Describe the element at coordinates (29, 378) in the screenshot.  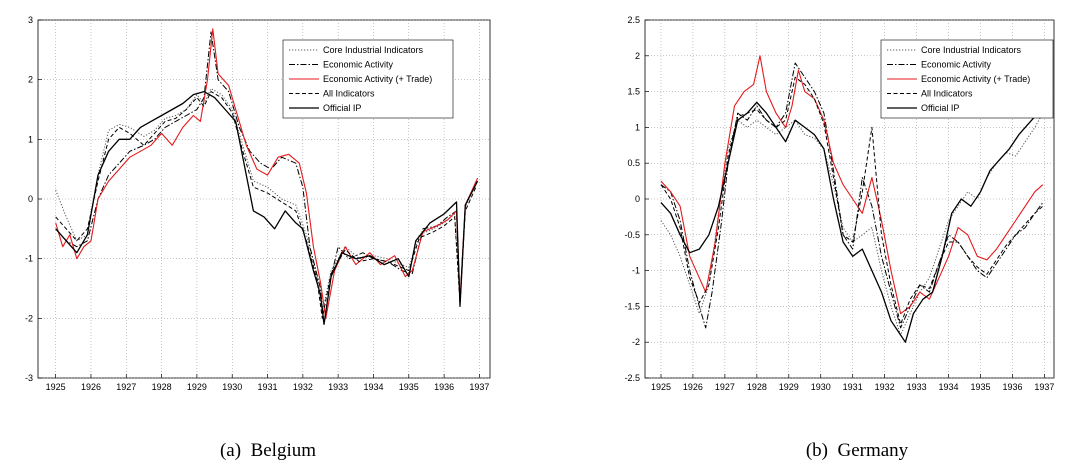
I see `y-tick-label: -3` at that location.